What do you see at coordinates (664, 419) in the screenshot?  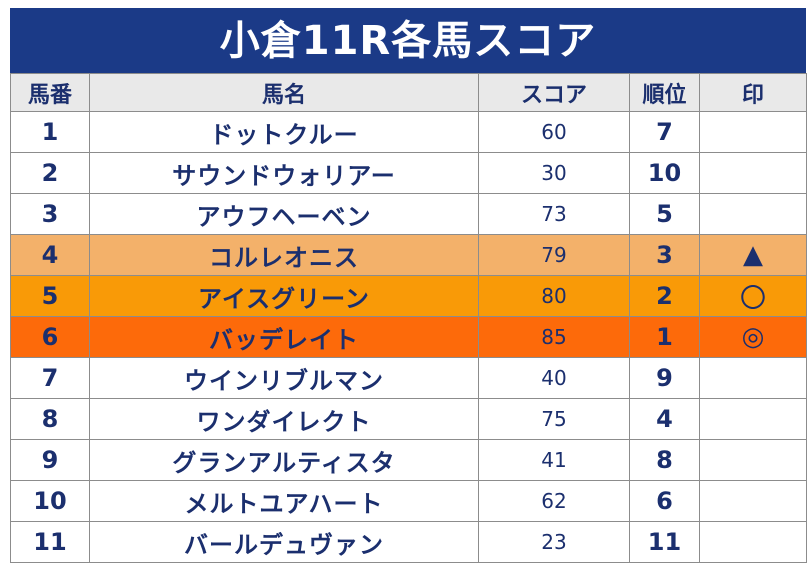 I see `horse-rank: 4` at bounding box center [664, 419].